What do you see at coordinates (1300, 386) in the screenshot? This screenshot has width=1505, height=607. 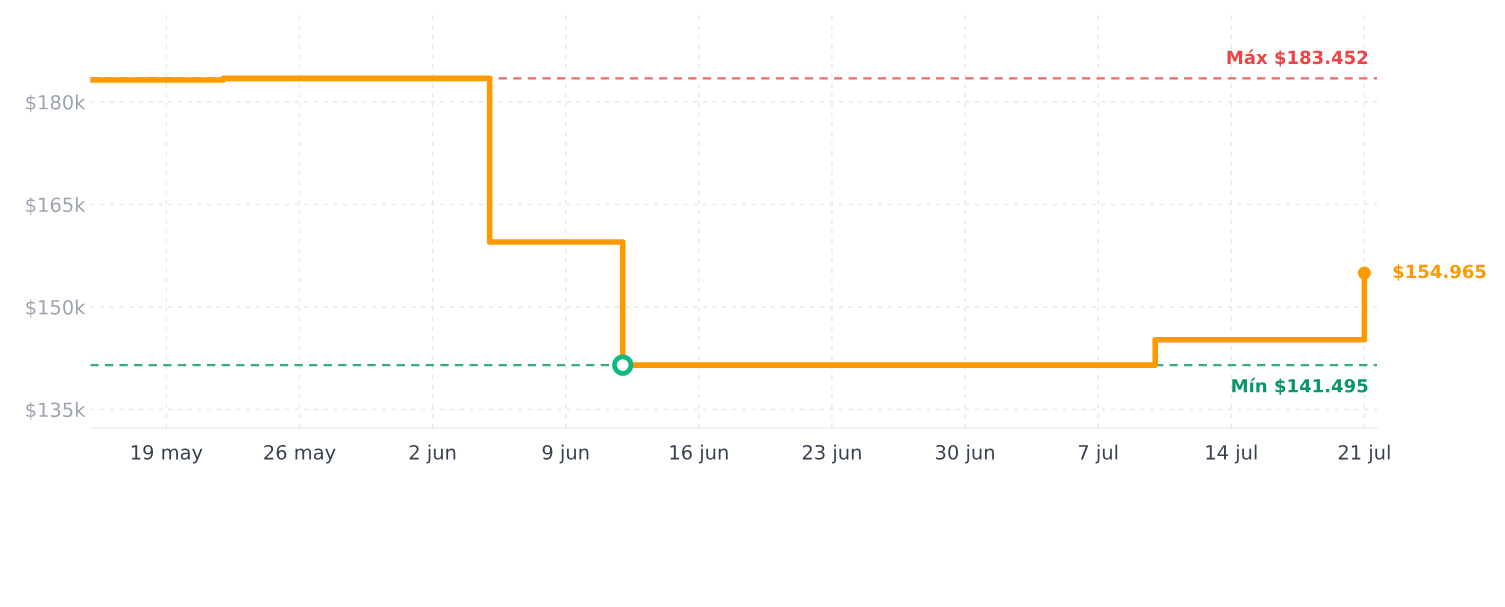 I see `ref-line-label: Mín $141.495` at bounding box center [1300, 386].